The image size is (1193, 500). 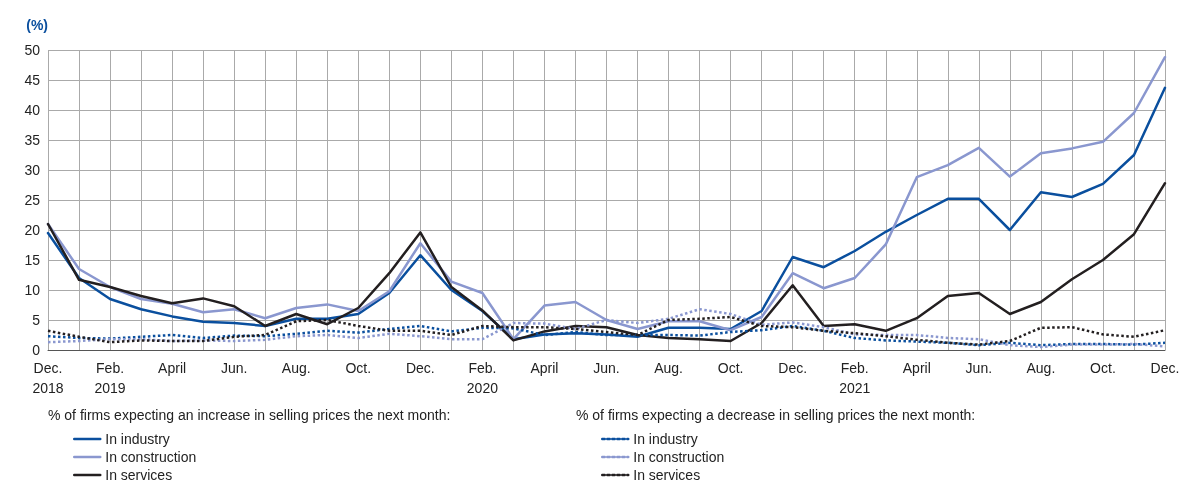 What do you see at coordinates (32, 50) in the screenshot?
I see `y-tick-label: 50` at bounding box center [32, 50].